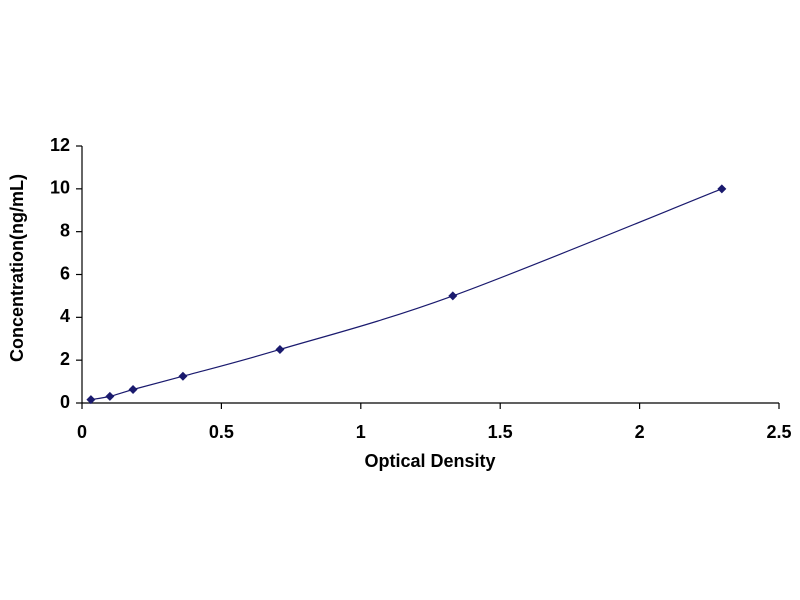 Image resolution: width=800 pixels, height=600 pixels. What do you see at coordinates (65, 316) in the screenshot?
I see `y-tick-label: 4` at bounding box center [65, 316].